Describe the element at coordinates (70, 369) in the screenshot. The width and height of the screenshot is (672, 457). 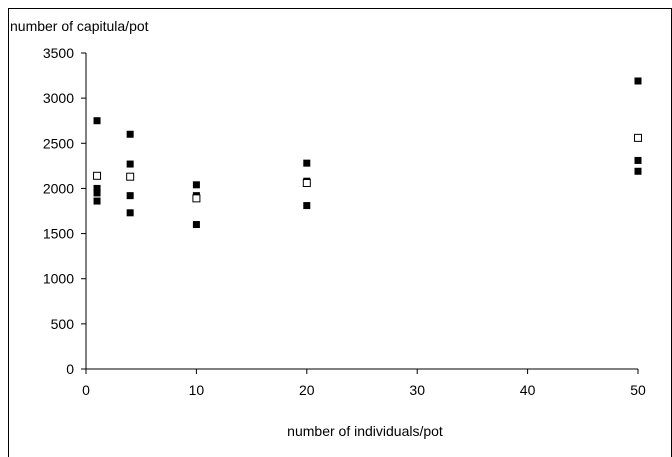
I see `y-tick-label: 0` at that location.